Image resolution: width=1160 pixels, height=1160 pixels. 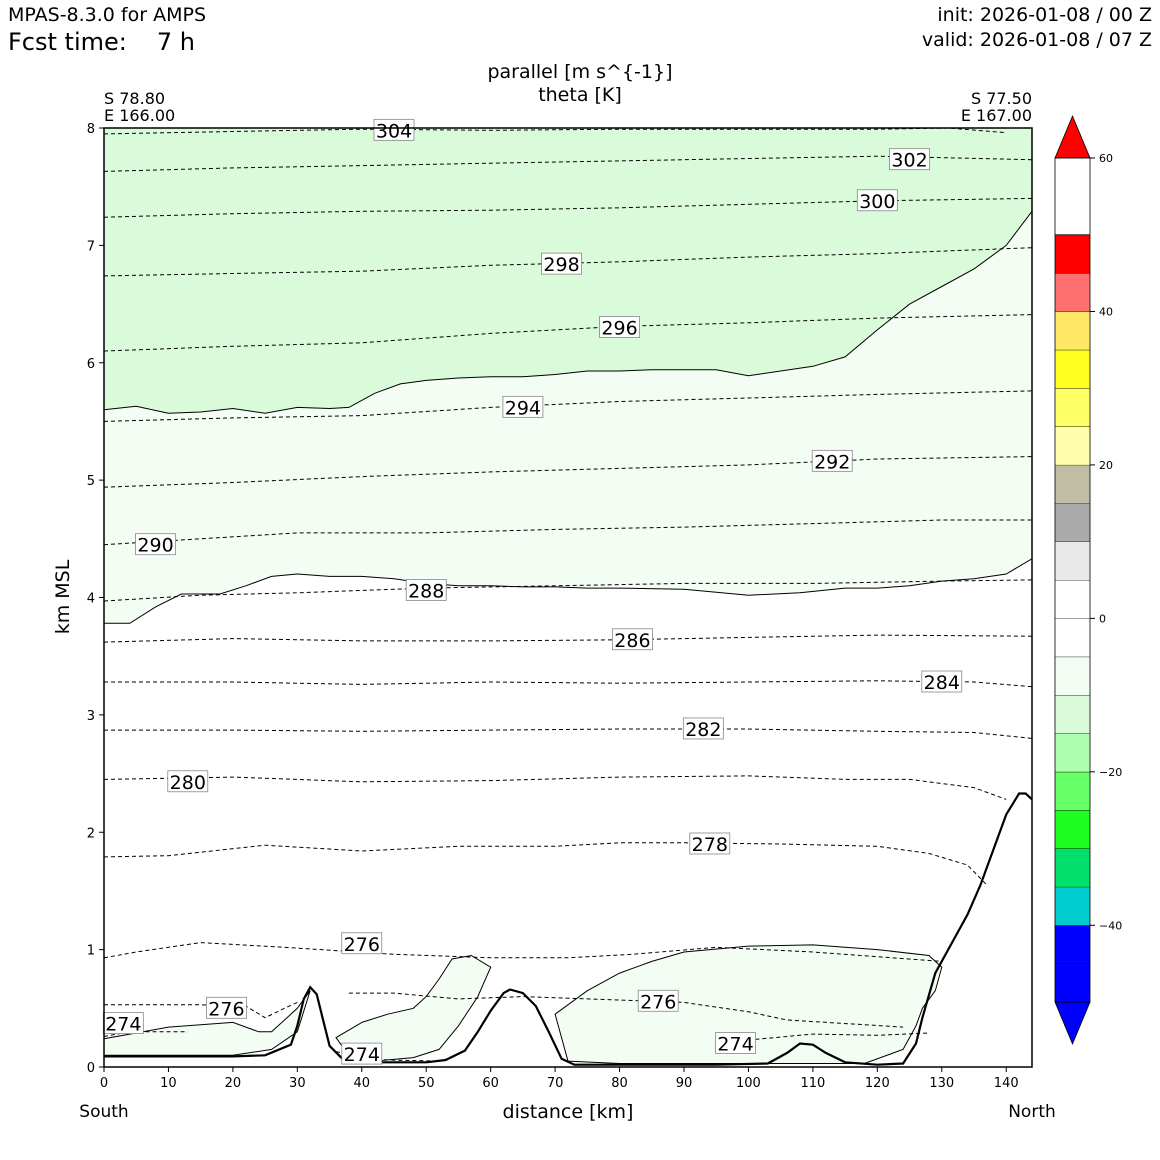 What do you see at coordinates (134, 98) in the screenshot?
I see `left-end-lat: S 78.80` at bounding box center [134, 98].